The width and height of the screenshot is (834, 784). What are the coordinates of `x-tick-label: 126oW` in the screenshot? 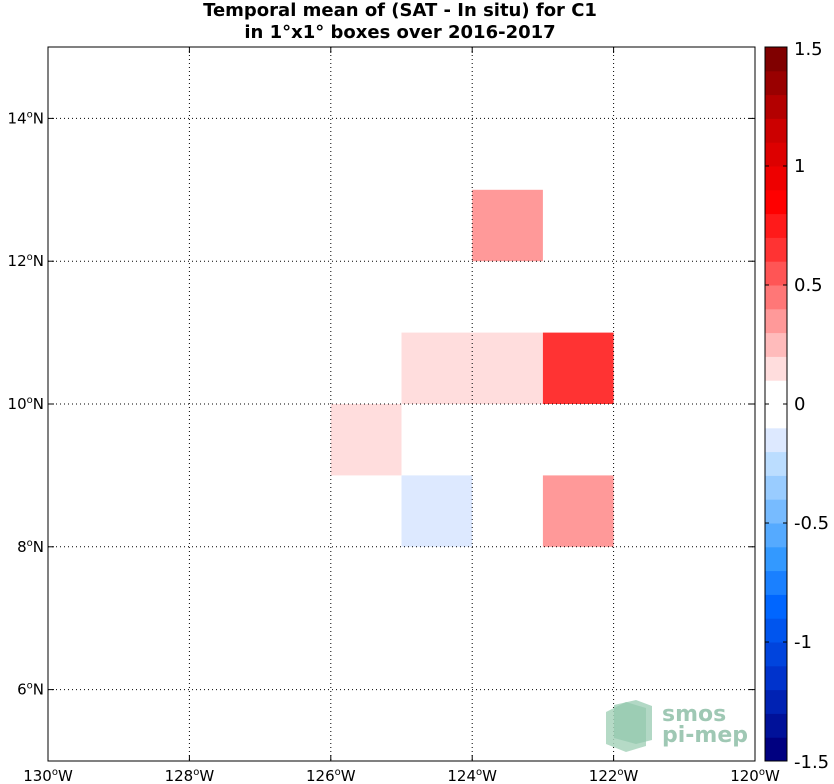 It's located at (331, 775).